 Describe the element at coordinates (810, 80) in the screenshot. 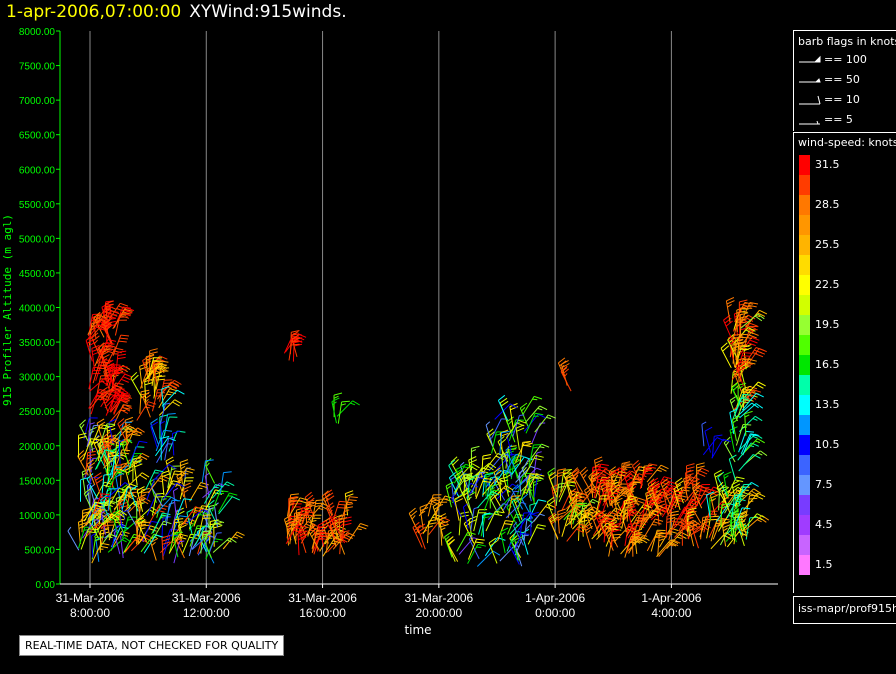

I see `barb-pennant-50-icon` at that location.